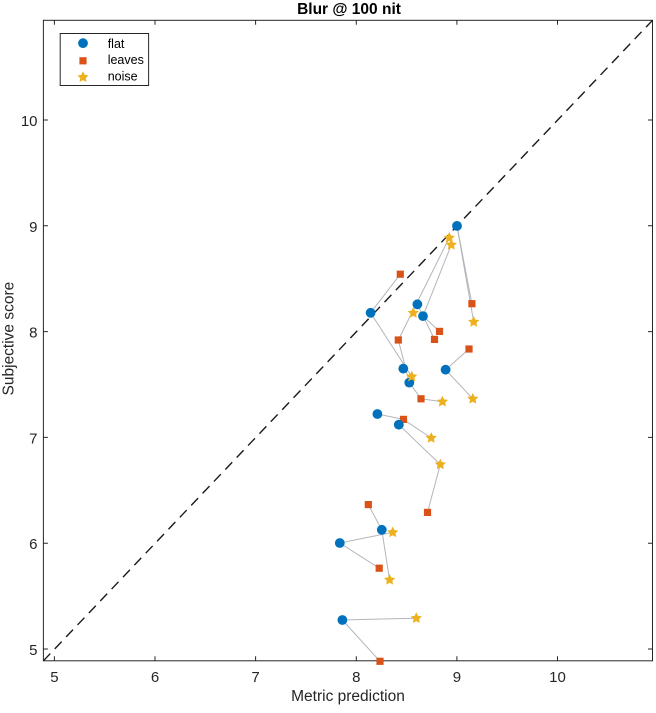 This screenshot has height=713, width=656. What do you see at coordinates (348, 696) in the screenshot?
I see `svg-text: Metric prediction` at bounding box center [348, 696].